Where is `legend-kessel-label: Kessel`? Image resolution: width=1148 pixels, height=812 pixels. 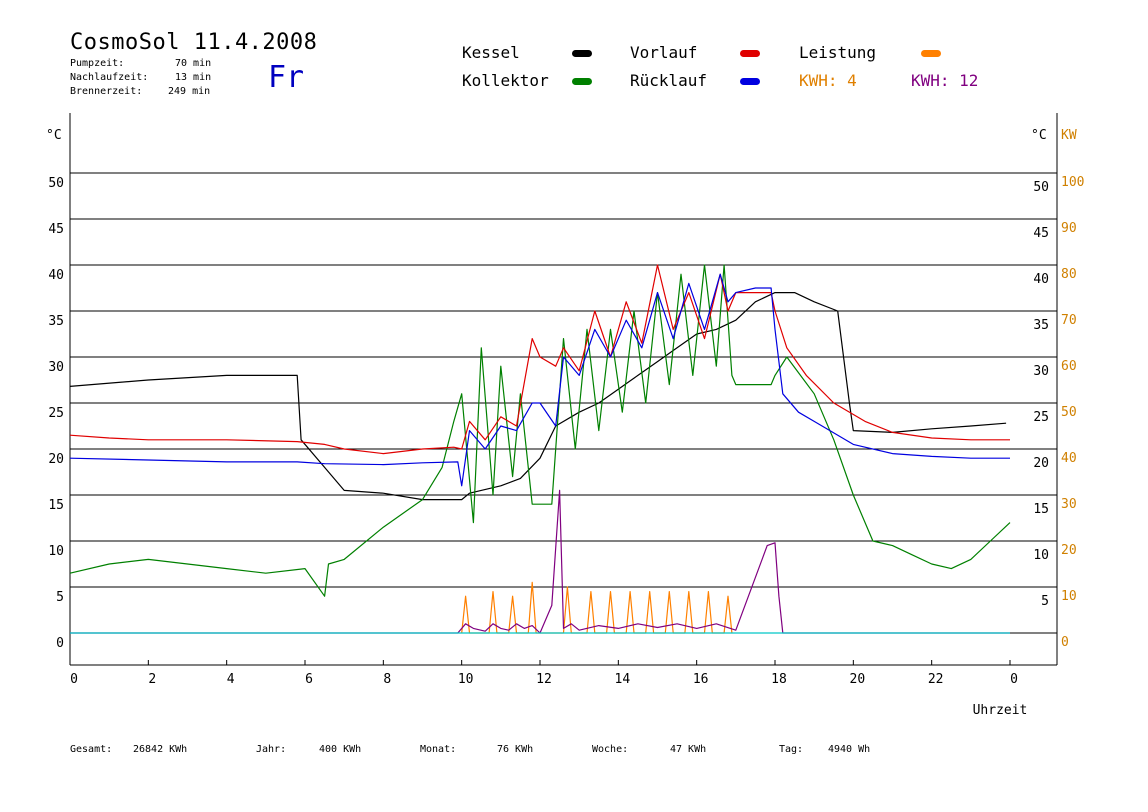 legend-kessel-label: Kessel is located at coordinates (491, 52).